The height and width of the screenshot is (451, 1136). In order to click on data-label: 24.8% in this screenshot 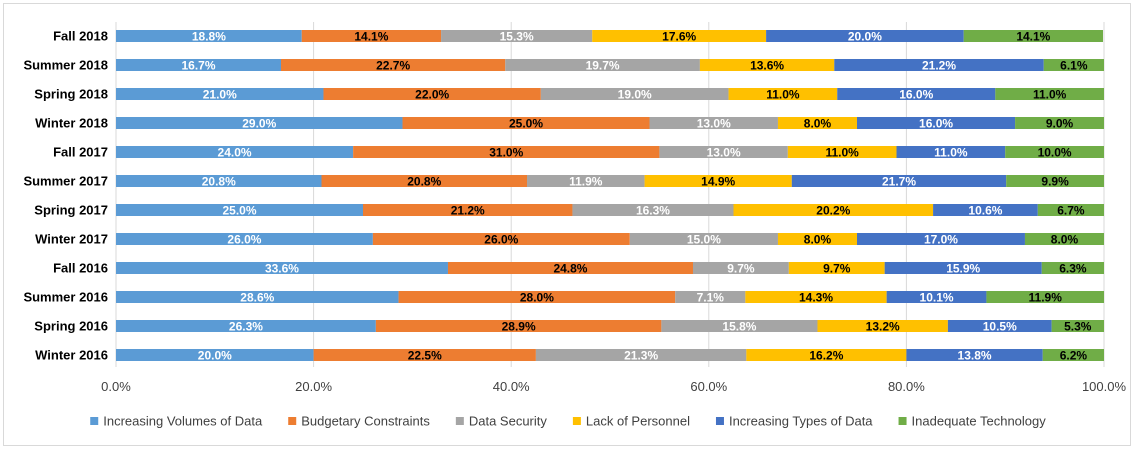, I will do `click(570, 269)`.